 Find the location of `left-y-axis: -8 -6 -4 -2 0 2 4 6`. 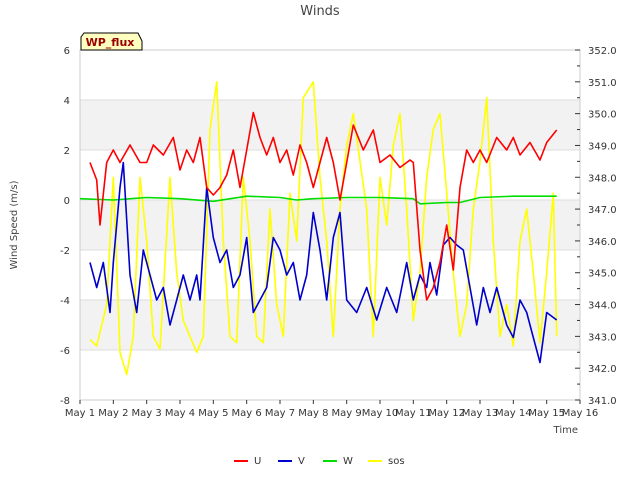

left-y-axis: -8 -6 -4 -2 0 2 4 6 is located at coordinates (65, 226).